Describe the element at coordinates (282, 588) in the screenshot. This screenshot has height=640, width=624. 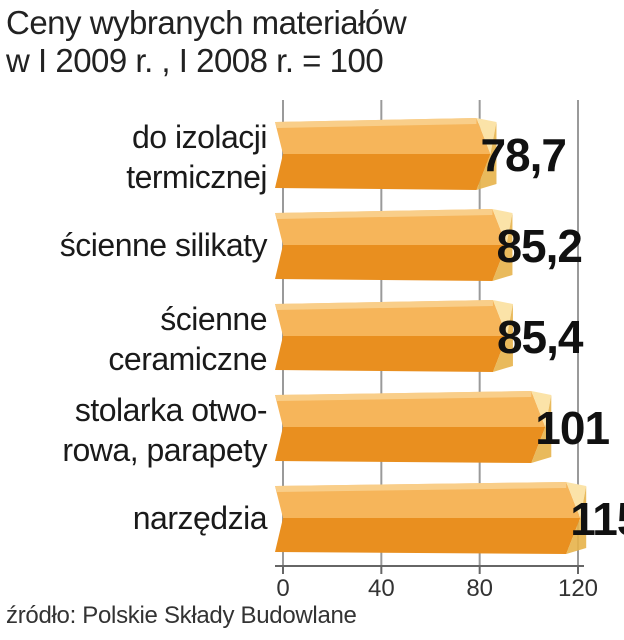
I see `x-tick-label-0: 0` at that location.